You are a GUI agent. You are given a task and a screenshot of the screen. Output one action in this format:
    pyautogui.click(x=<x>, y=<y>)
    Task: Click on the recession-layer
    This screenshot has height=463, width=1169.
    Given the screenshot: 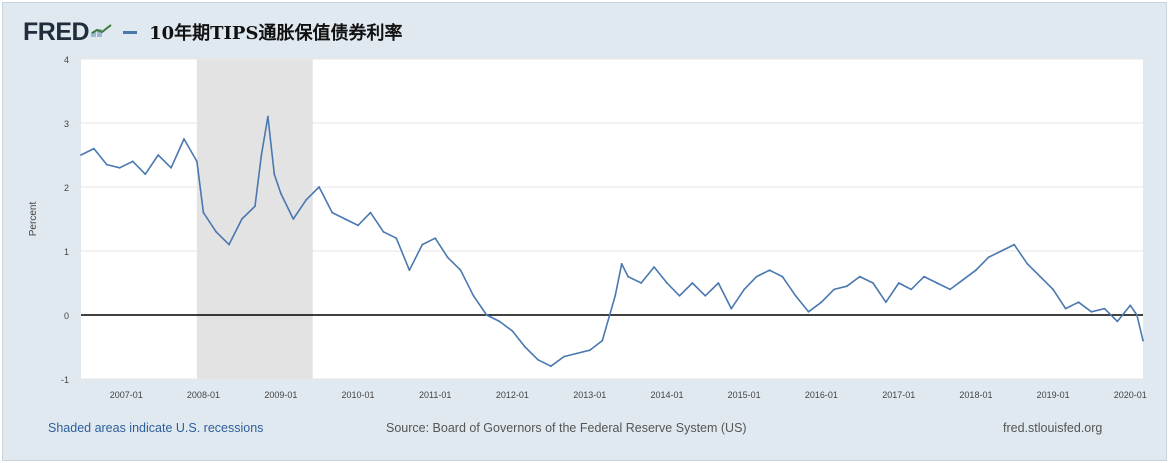 What is the action you would take?
    pyautogui.click(x=254, y=219)
    